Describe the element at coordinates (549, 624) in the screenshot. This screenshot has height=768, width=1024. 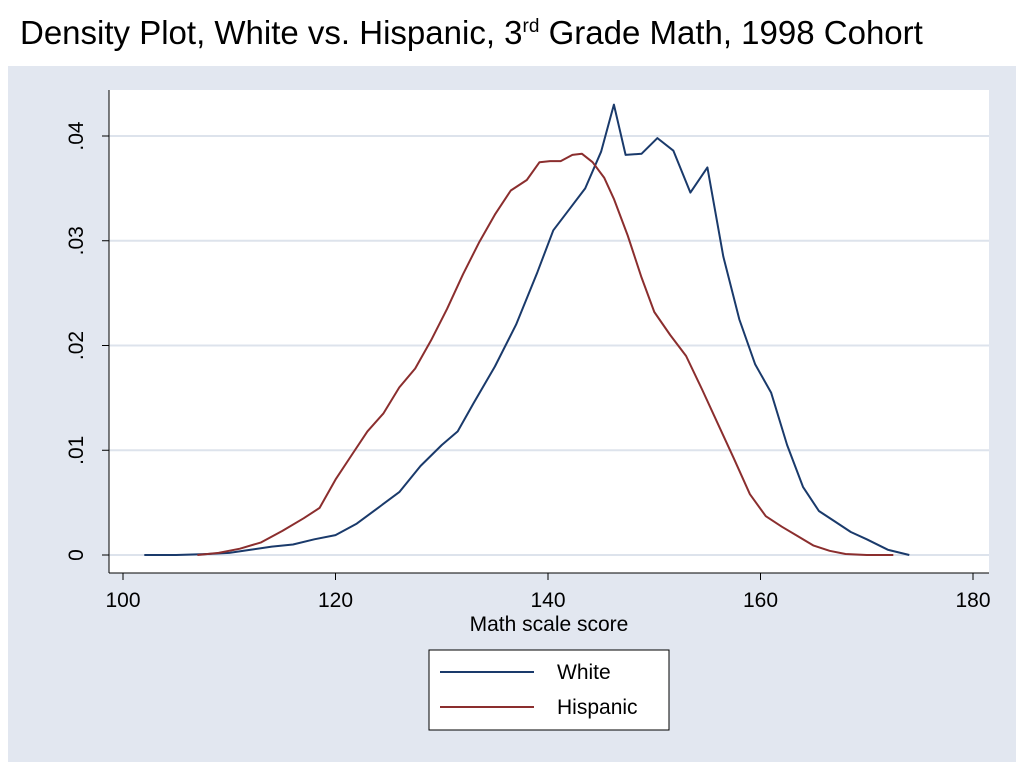
I see `x-axis-label: Math scale score` at that location.